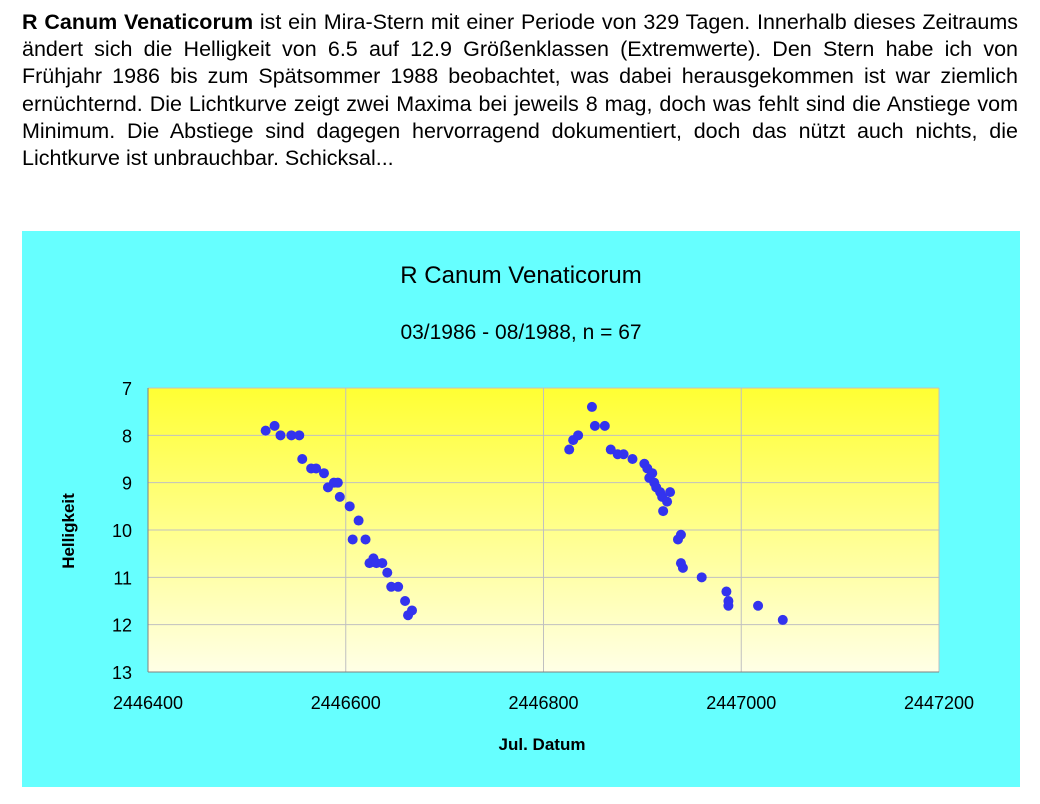 The height and width of the screenshot is (804, 1040). What do you see at coordinates (524, 513) in the screenshot?
I see `data-points` at bounding box center [524, 513].